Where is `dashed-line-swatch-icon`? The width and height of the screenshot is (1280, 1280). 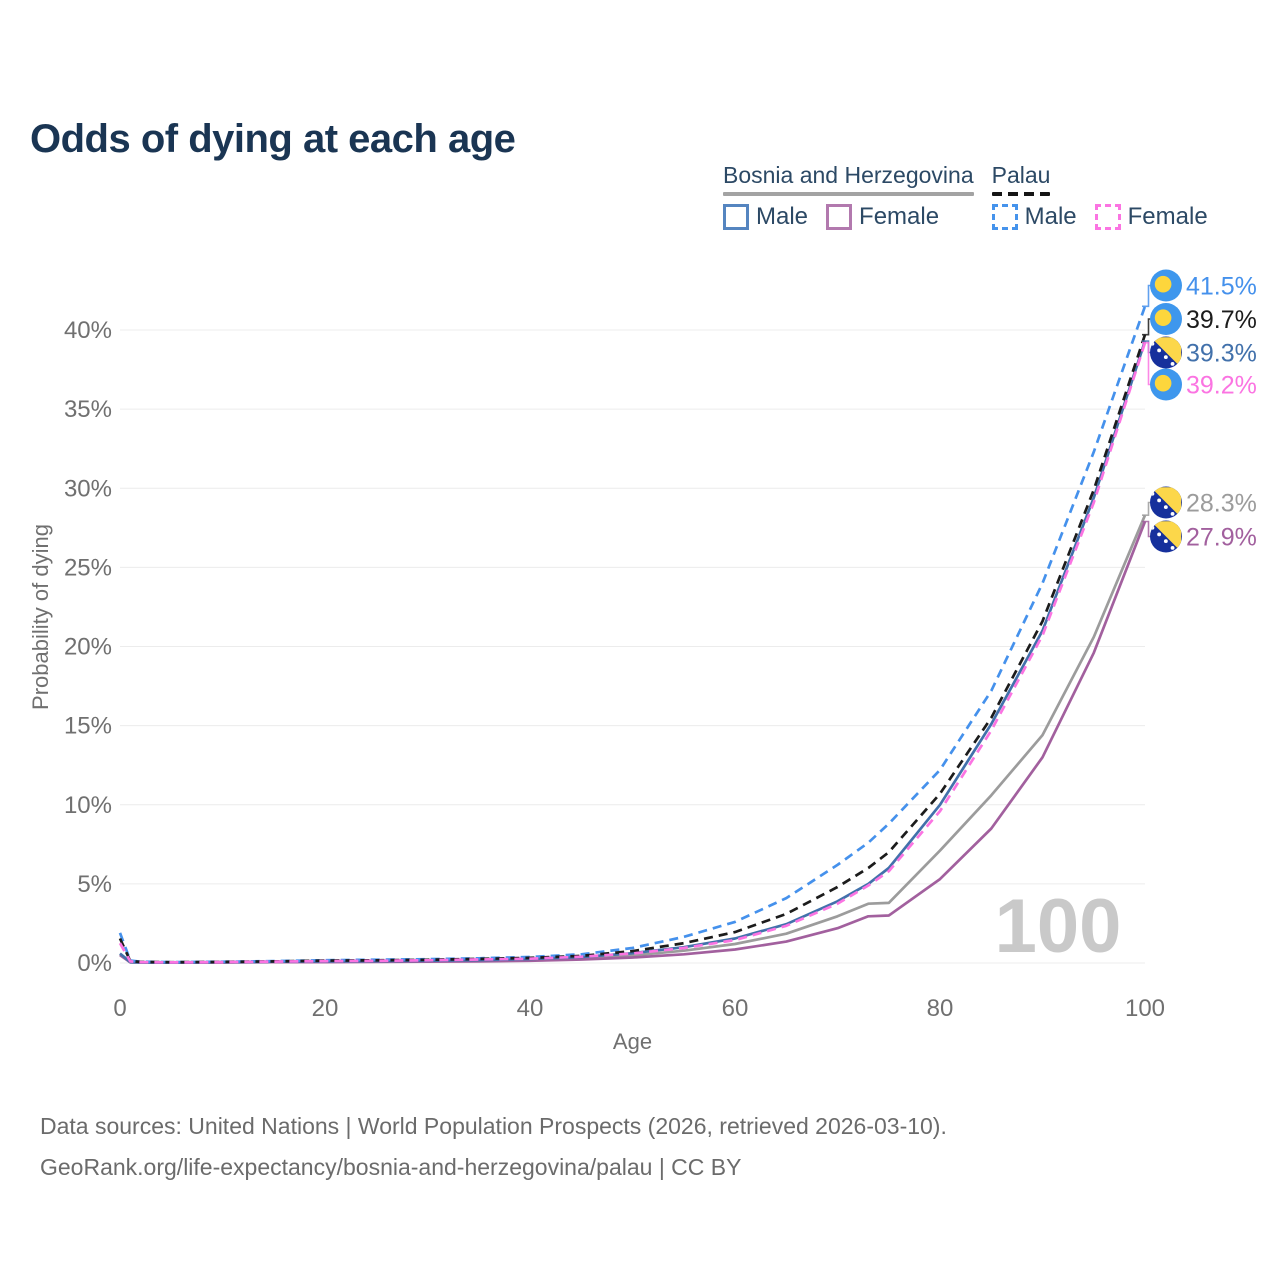 dashed-line-swatch-icon is located at coordinates (1021, 194).